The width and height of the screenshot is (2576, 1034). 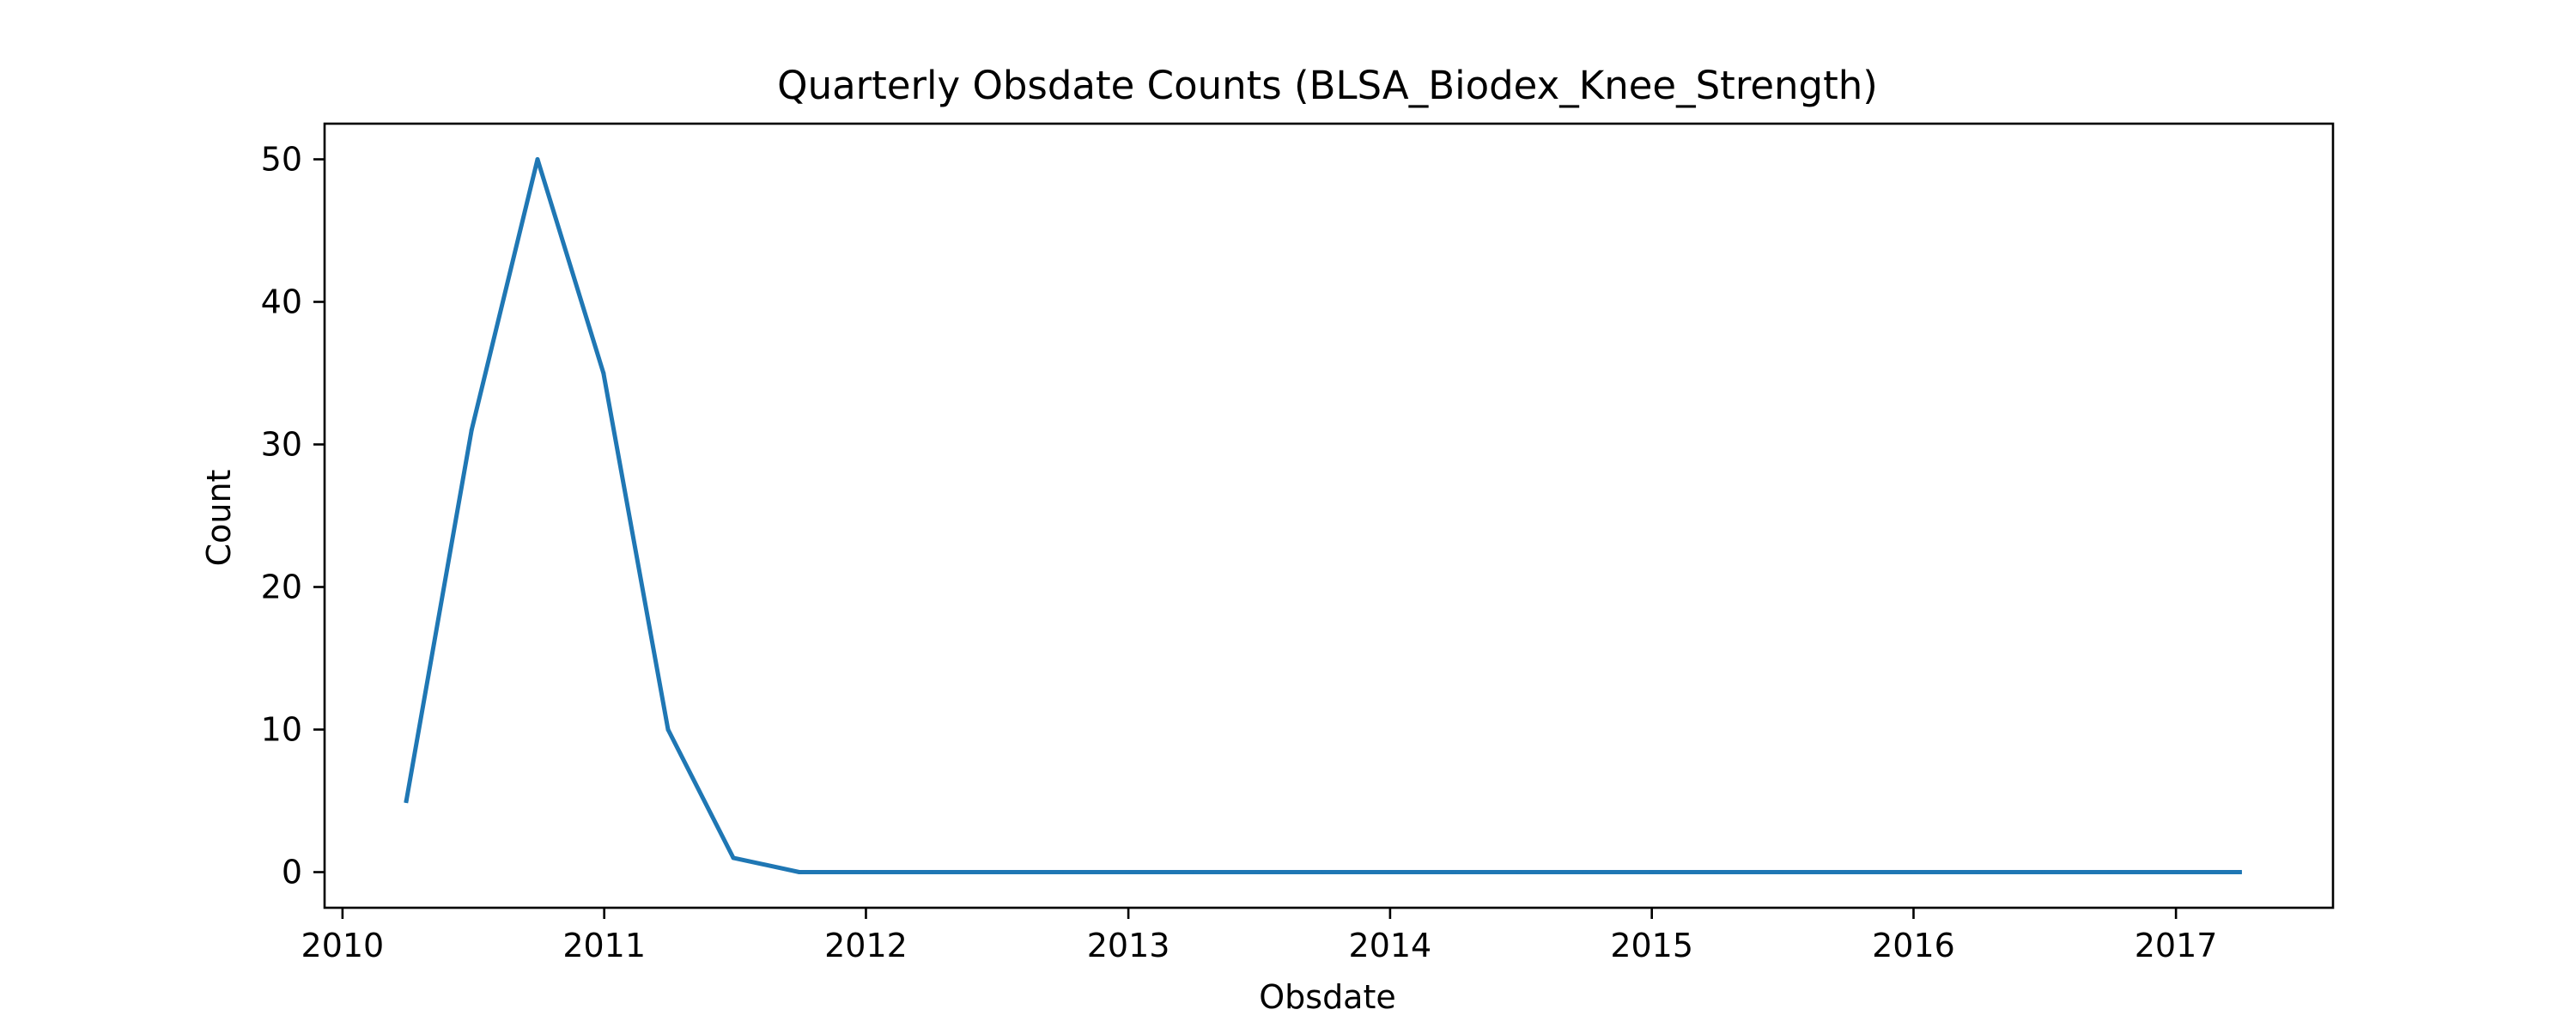 What do you see at coordinates (604, 945) in the screenshot?
I see `x-tick-label: 2011` at bounding box center [604, 945].